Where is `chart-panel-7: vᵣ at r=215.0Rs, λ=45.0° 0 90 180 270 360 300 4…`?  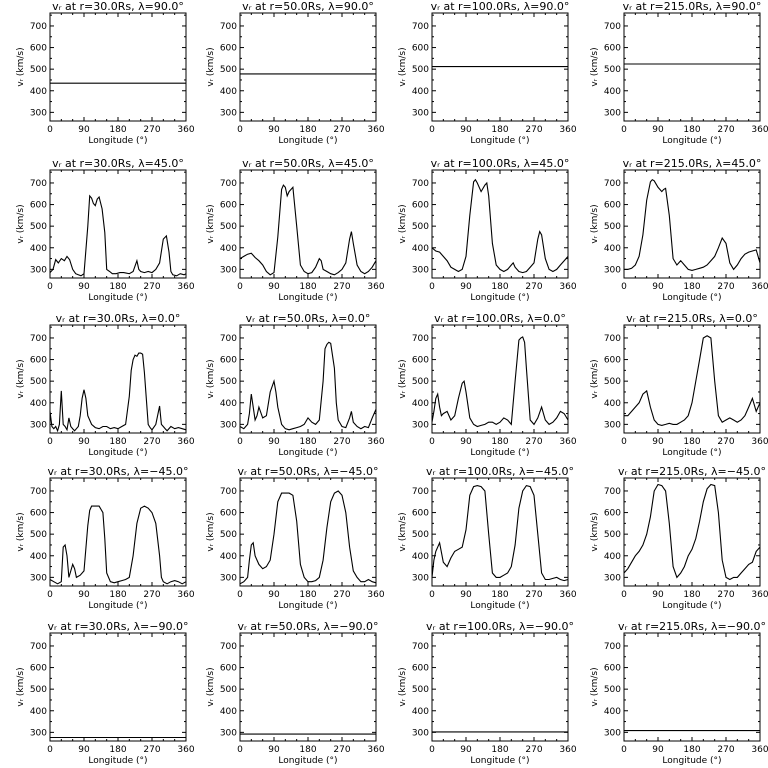
chart-panel-7: vᵣ at r=215.0Rs, λ=45.0° 0 90 180 270 360 300 4… is located at coordinates (679, 230).